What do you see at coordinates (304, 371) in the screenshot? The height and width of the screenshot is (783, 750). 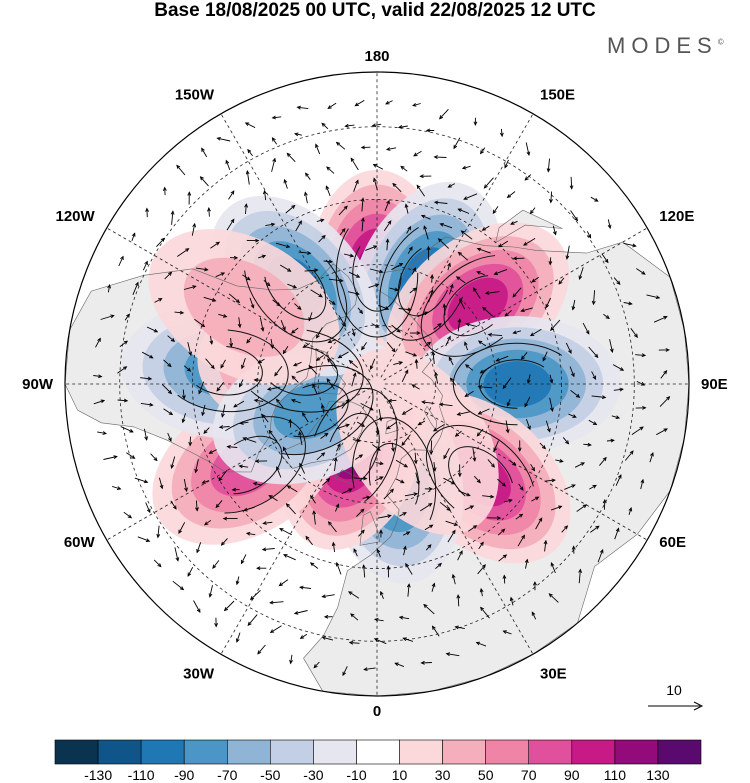 I see `streamline` at bounding box center [304, 371].